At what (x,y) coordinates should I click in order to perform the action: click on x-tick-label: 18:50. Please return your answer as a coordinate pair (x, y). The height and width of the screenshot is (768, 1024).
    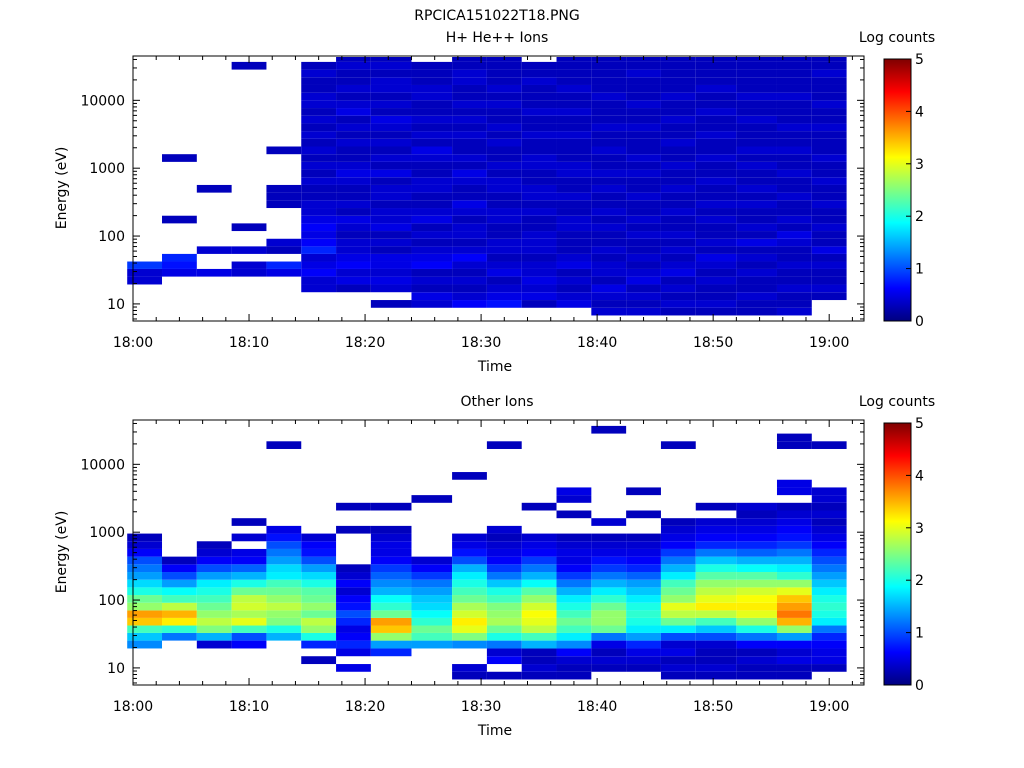
    Looking at the image, I should click on (713, 343).